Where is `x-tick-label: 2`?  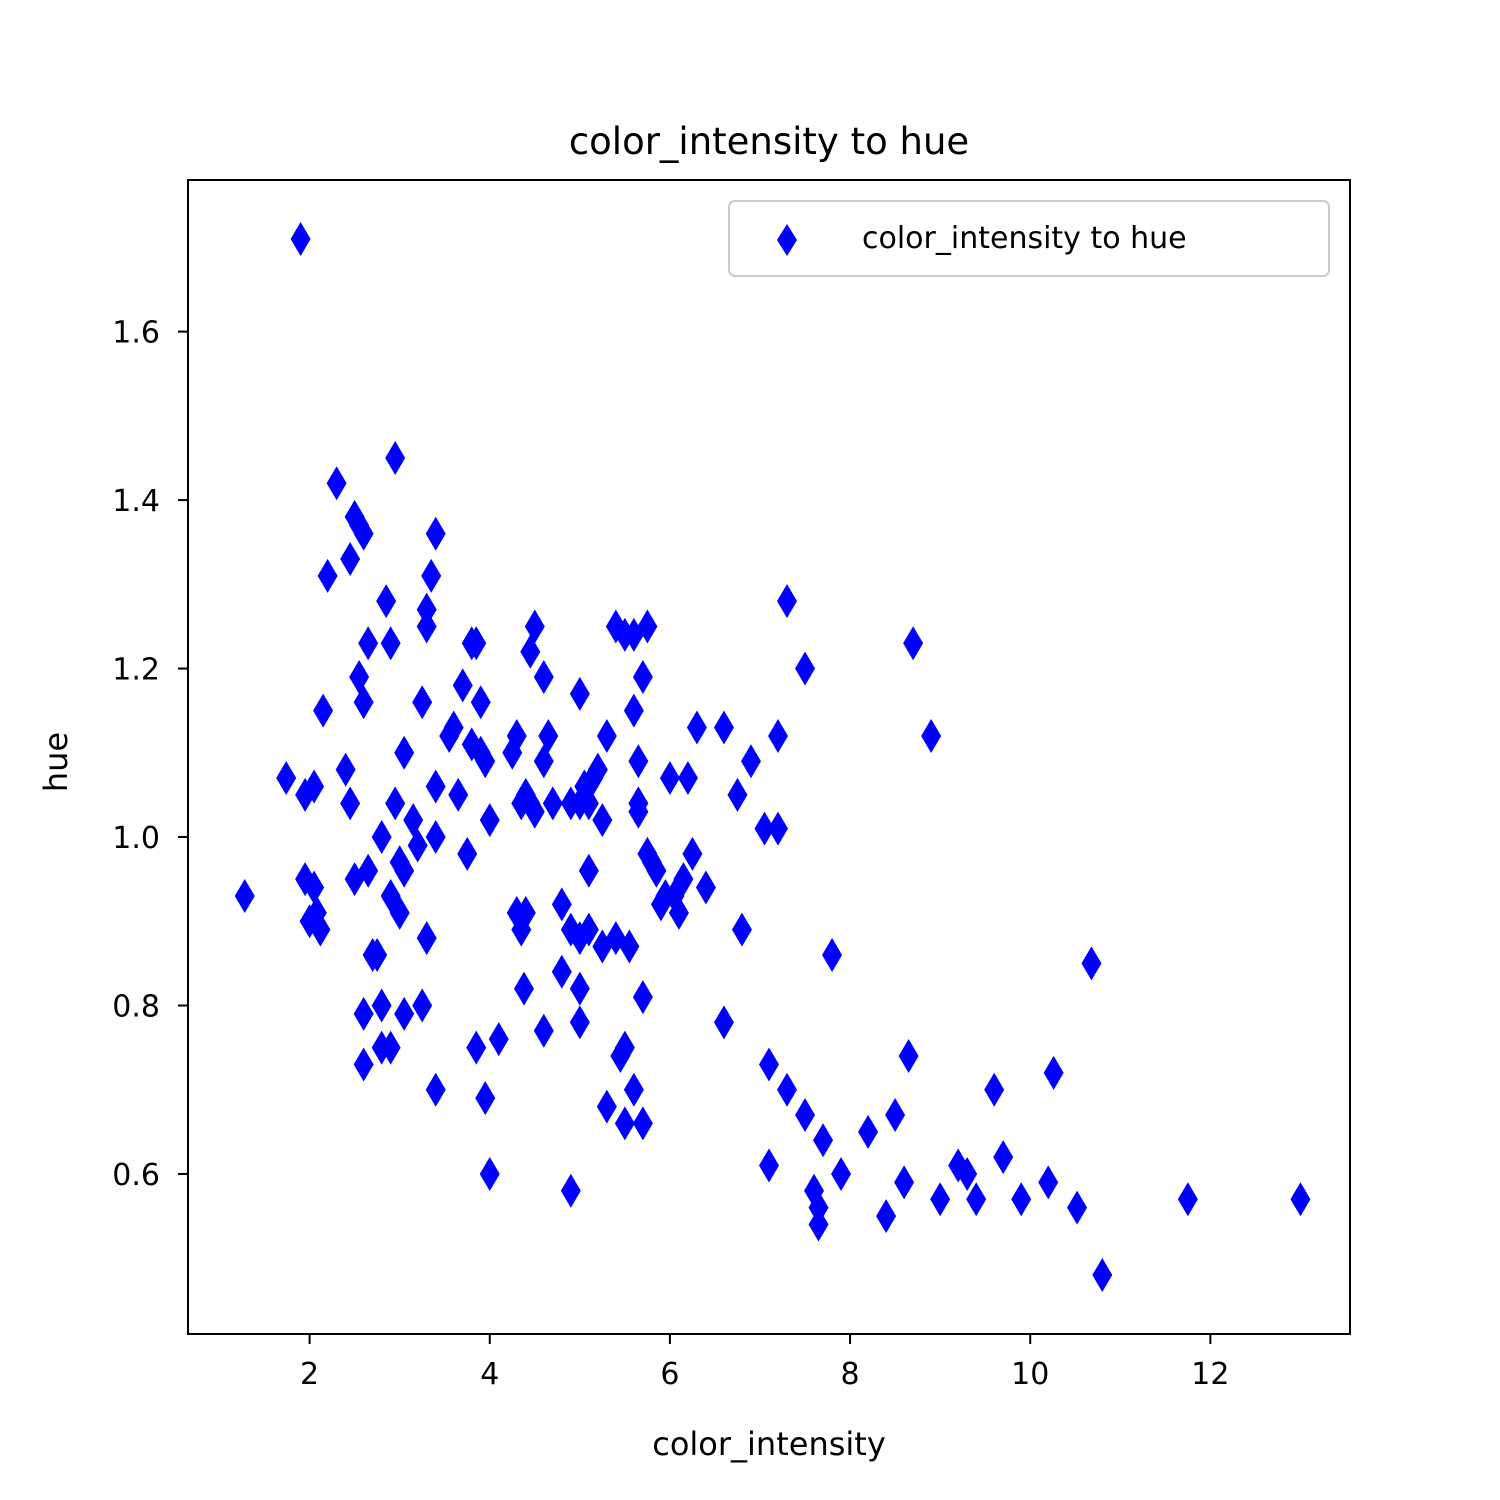 x-tick-label: 2 is located at coordinates (309, 1374).